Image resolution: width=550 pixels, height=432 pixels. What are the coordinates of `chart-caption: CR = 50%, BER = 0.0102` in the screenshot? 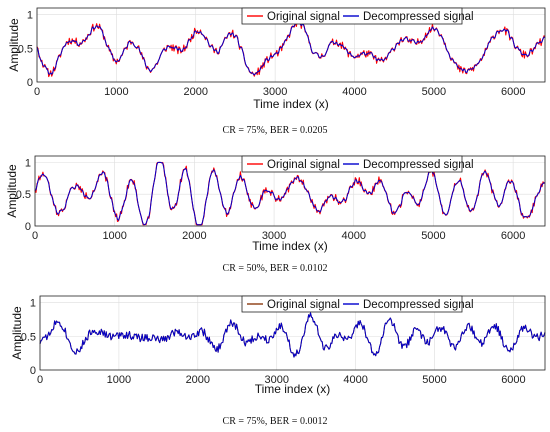 It's located at (275, 268).